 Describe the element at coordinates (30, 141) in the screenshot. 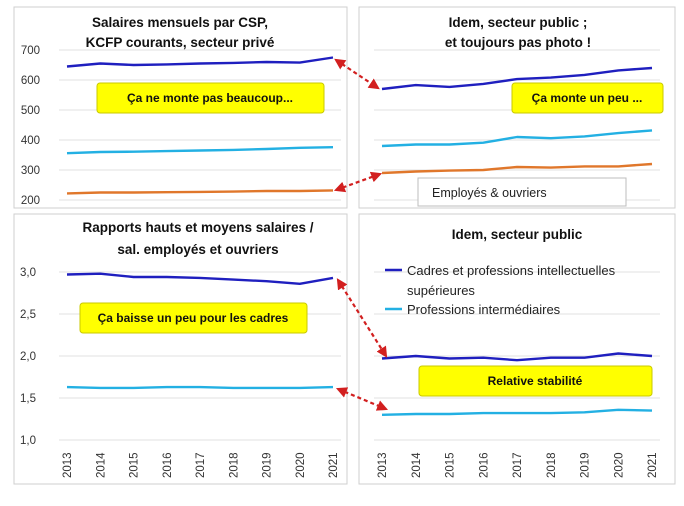

I see `y-tick-label: 400` at that location.